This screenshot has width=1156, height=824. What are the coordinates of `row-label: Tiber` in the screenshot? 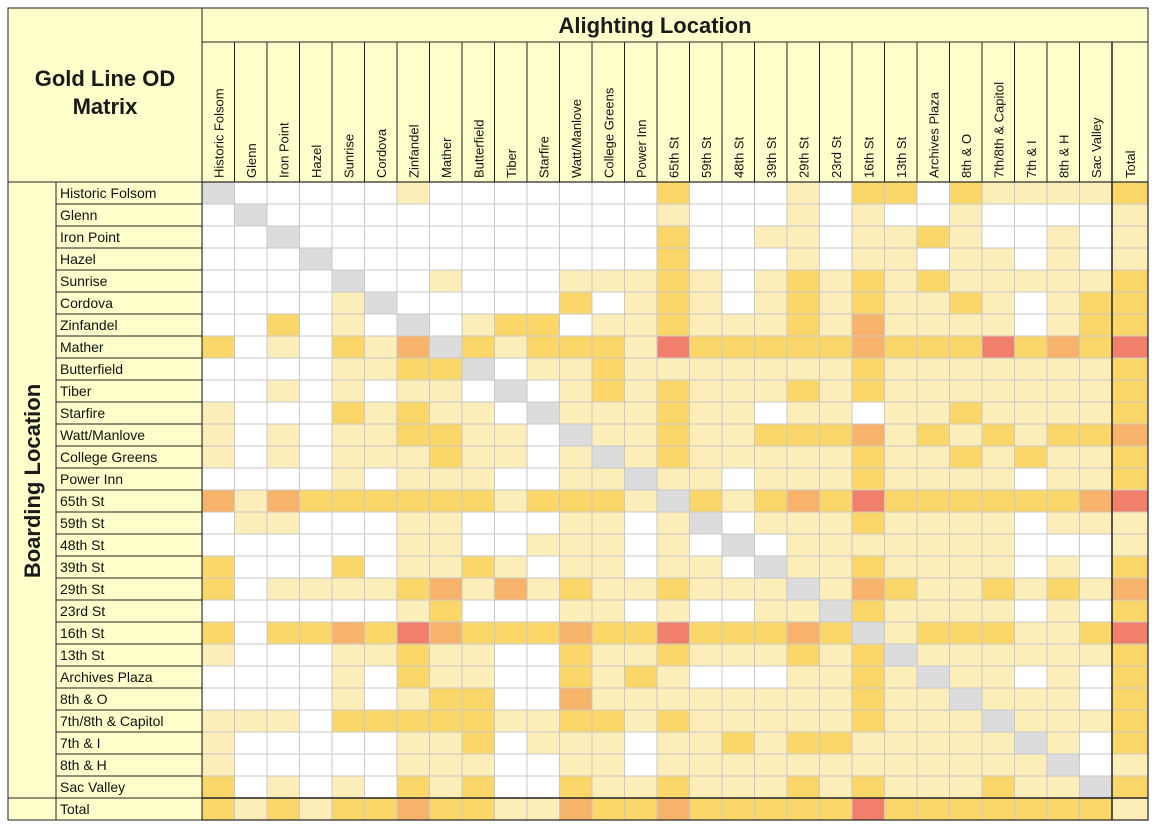 It's located at (76, 391).